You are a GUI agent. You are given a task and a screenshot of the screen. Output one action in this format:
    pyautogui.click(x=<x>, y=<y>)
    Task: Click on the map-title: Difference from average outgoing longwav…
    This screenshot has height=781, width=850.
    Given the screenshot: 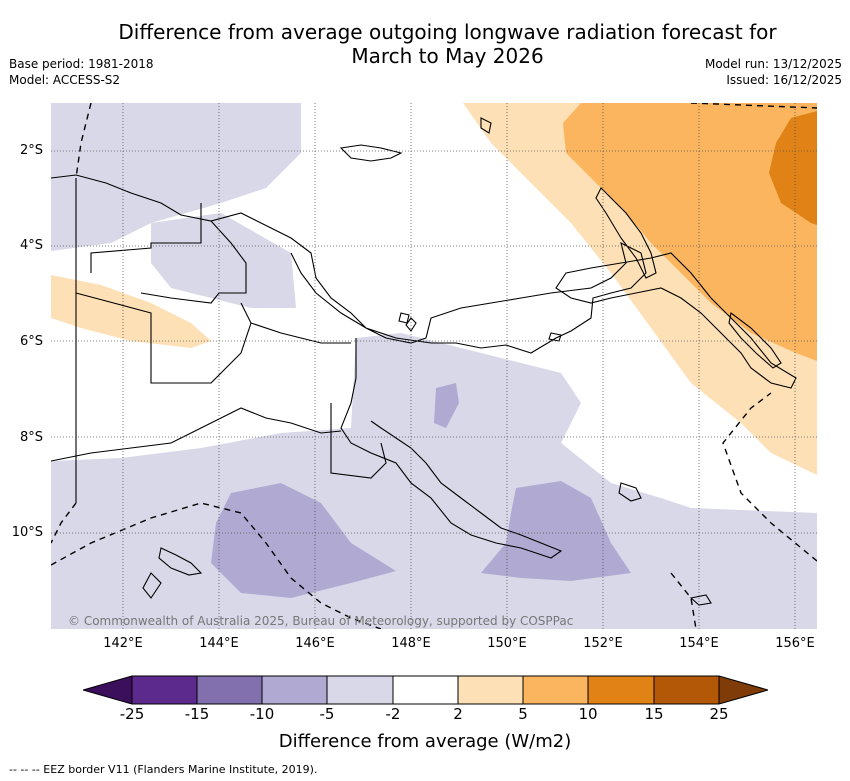 What is the action you would take?
    pyautogui.click(x=447, y=44)
    